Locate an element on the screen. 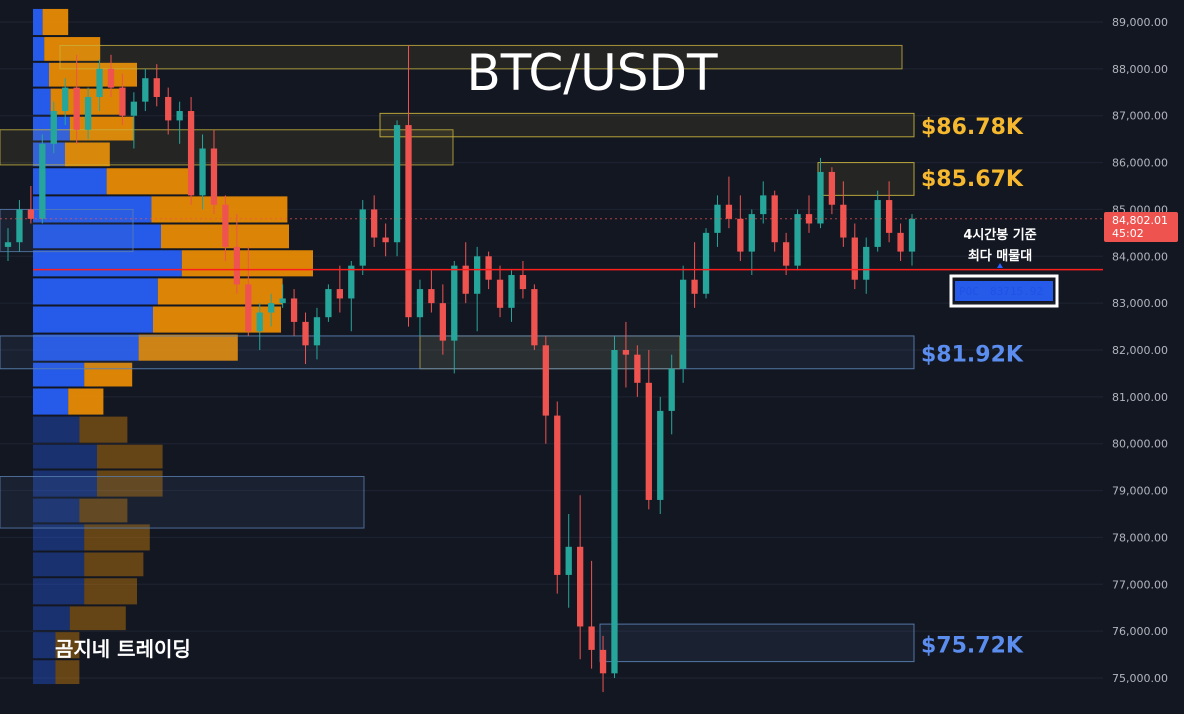 Image resolution: width=1184 pixels, height=714 pixels. y-tick-label: 86,000.00 is located at coordinates (1140, 163).